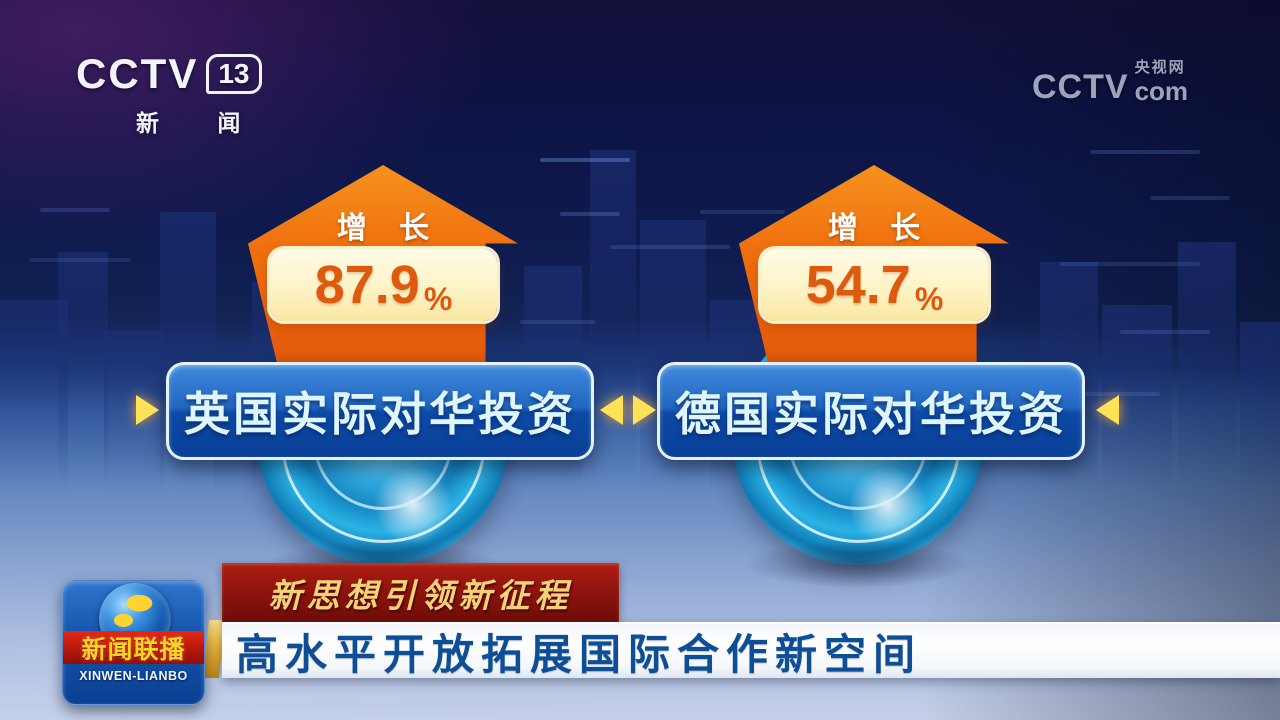 The width and height of the screenshot is (1280, 720). What do you see at coordinates (858, 285) in the screenshot?
I see `percent-value-germany: 54.7` at bounding box center [858, 285].